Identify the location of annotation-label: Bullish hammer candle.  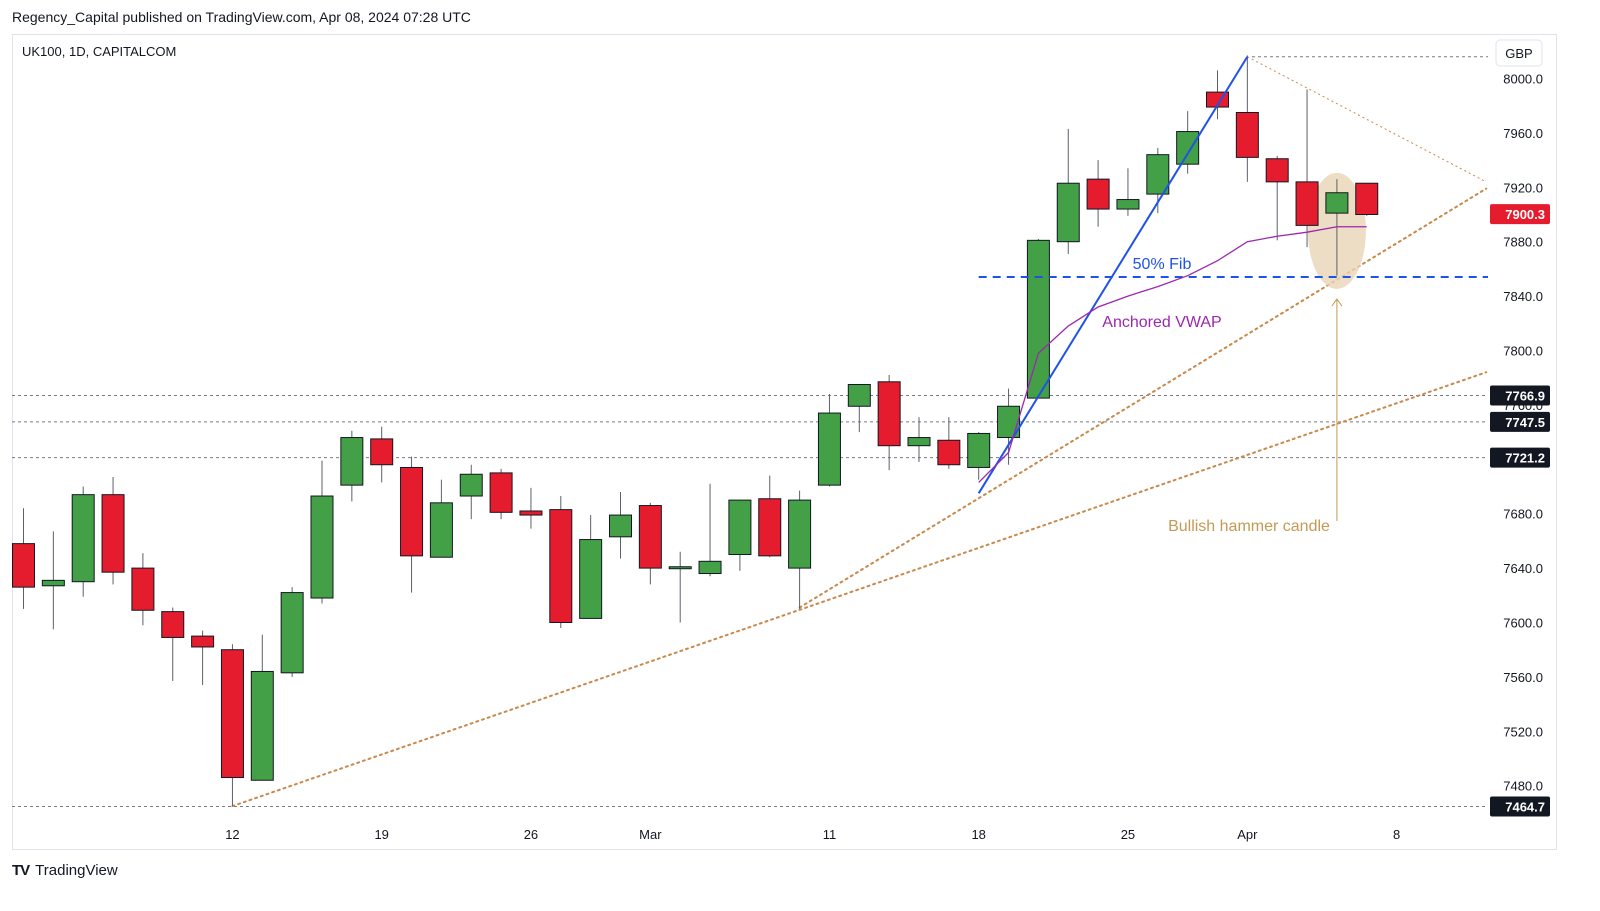
(1249, 526).